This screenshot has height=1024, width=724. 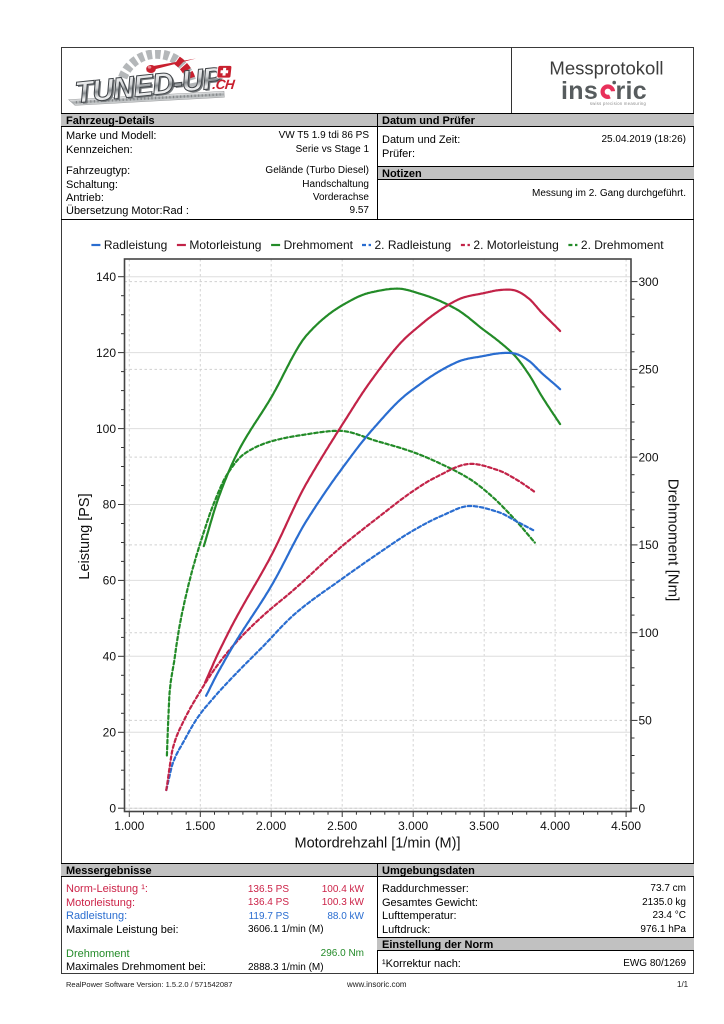 I want to click on svg-text: 200, so click(x=649, y=457).